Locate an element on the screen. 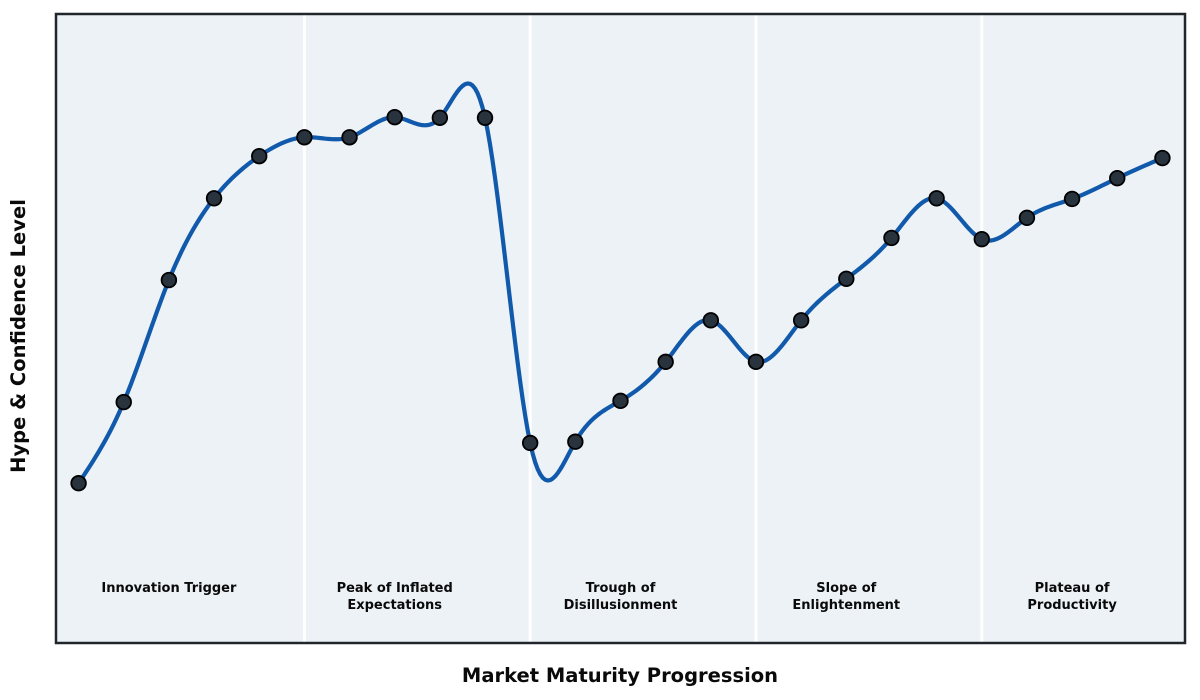 The height and width of the screenshot is (700, 1200). phase-label: Trough of Disillusionment is located at coordinates (621, 597).